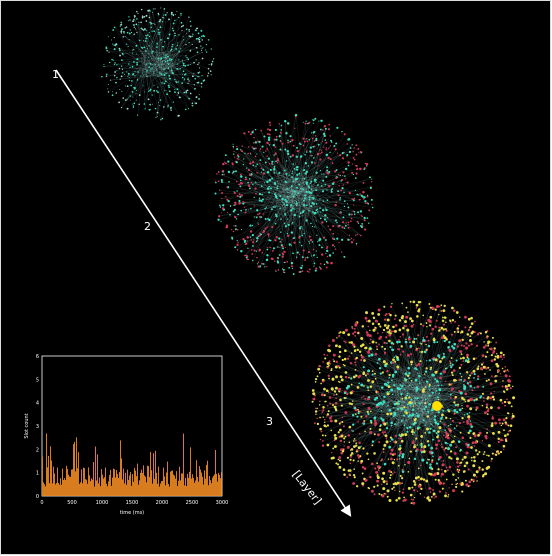  I want to click on stage-label-2: 2, so click(147, 226).